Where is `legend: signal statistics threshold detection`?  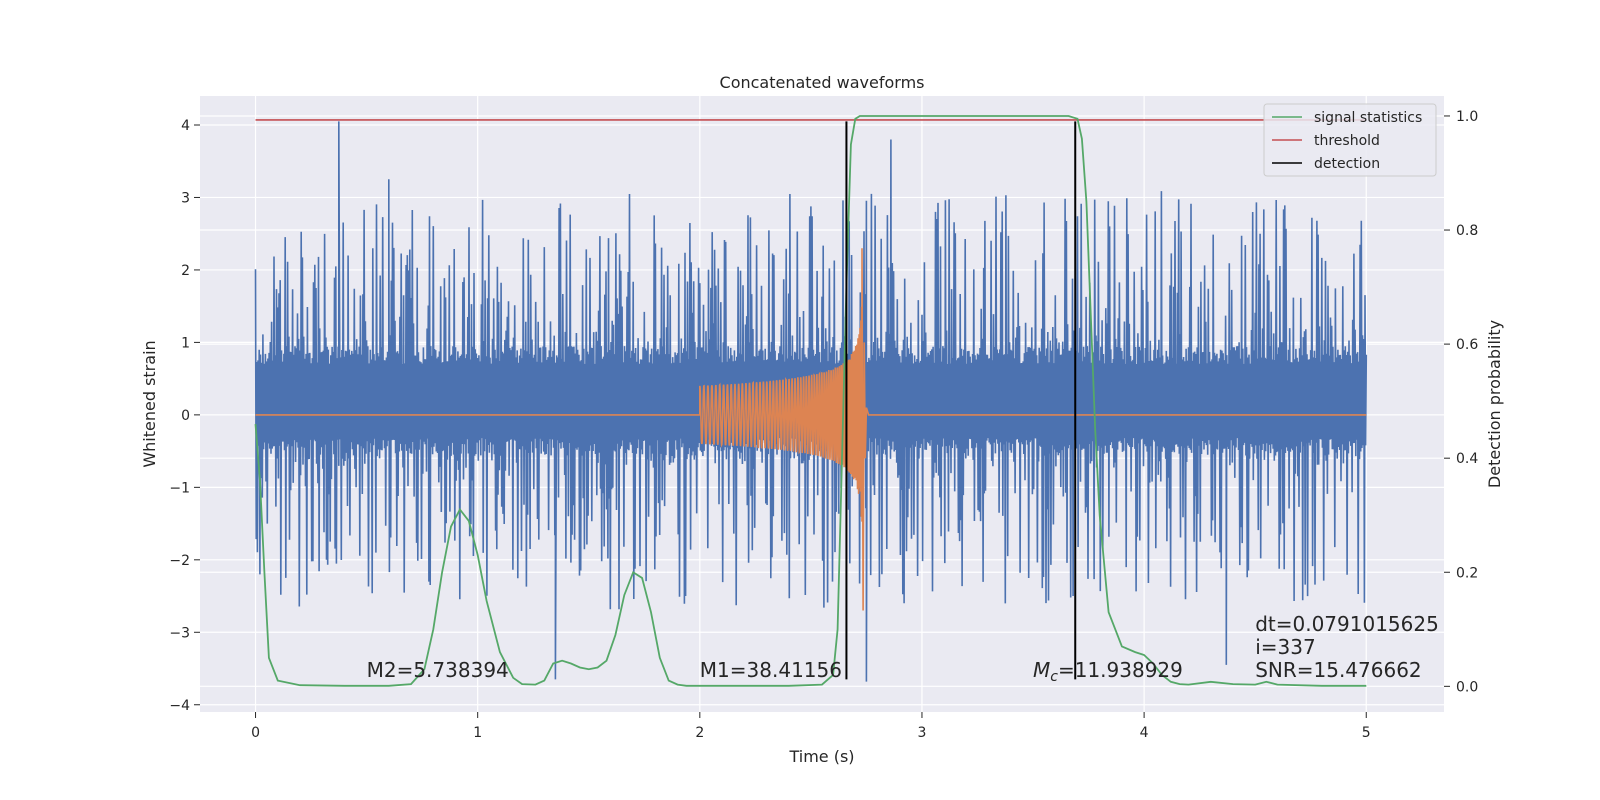 legend: signal statistics threshold detection is located at coordinates (1350, 140).